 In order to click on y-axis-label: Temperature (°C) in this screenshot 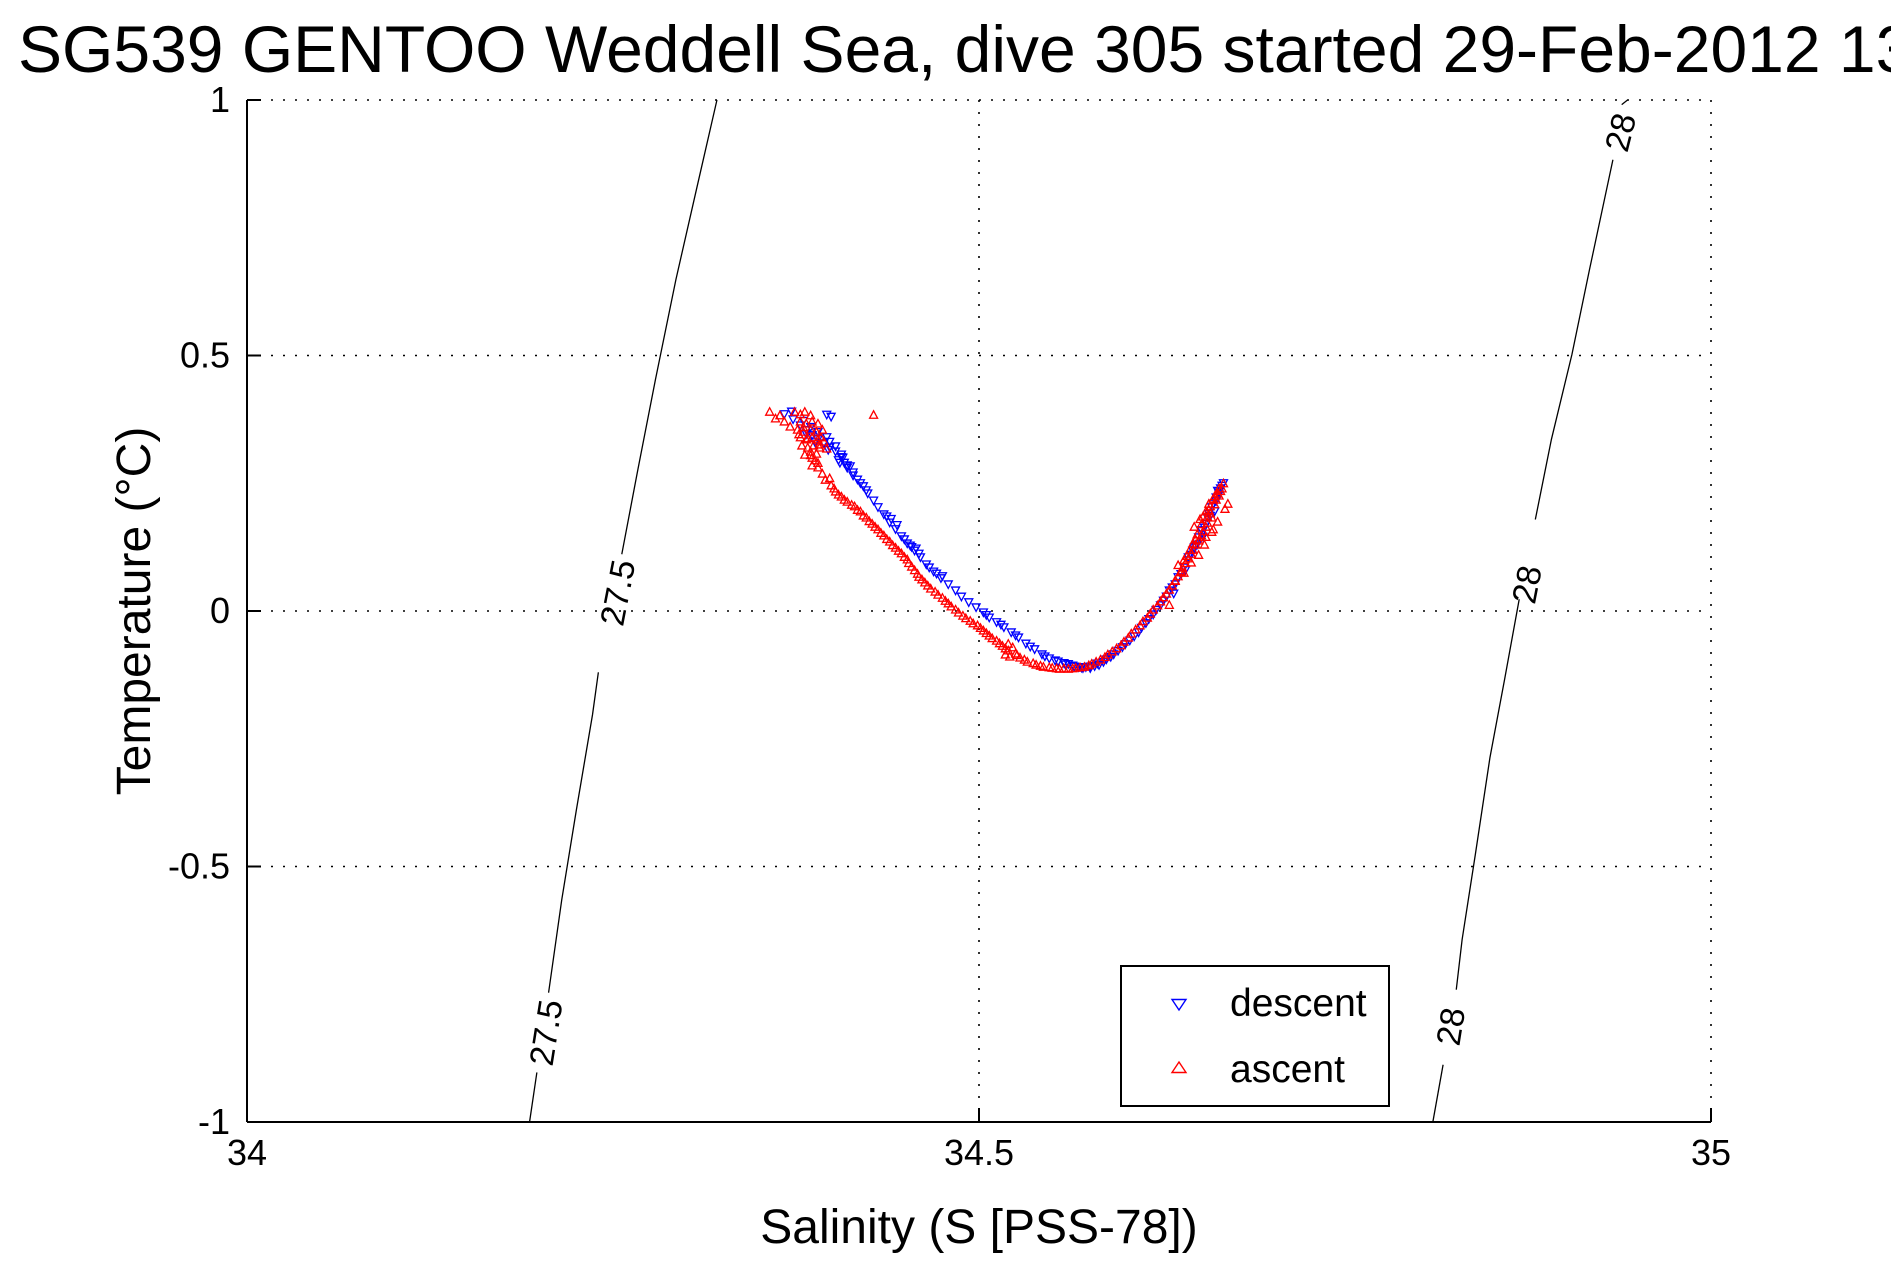, I will do `click(134, 611)`.